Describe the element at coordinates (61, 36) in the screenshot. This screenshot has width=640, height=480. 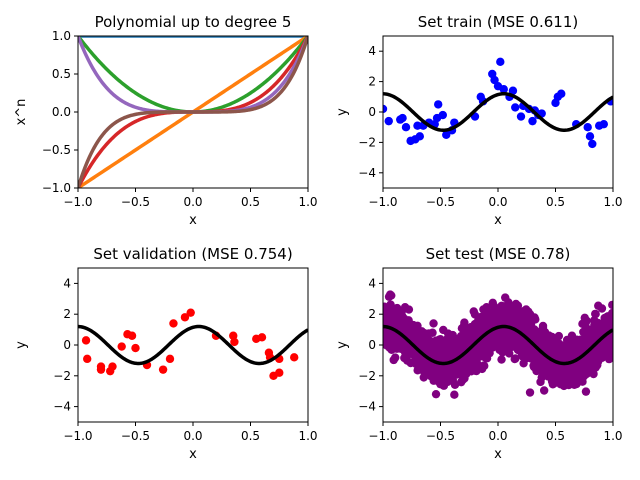
I see `y-tick-label: 1.0` at that location.